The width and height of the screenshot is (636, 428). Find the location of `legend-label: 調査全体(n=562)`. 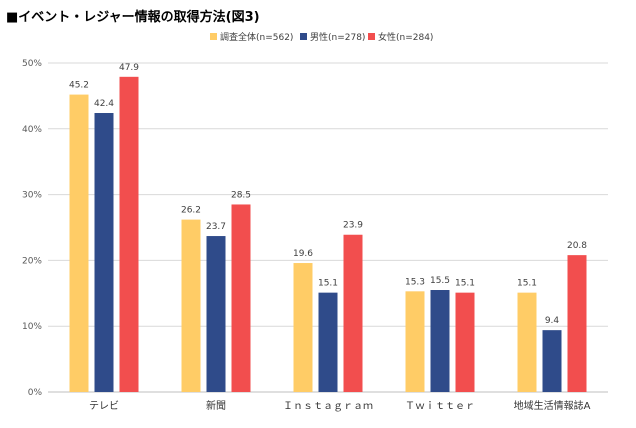

legend-label: 調査全体(n=562) is located at coordinates (256, 37).